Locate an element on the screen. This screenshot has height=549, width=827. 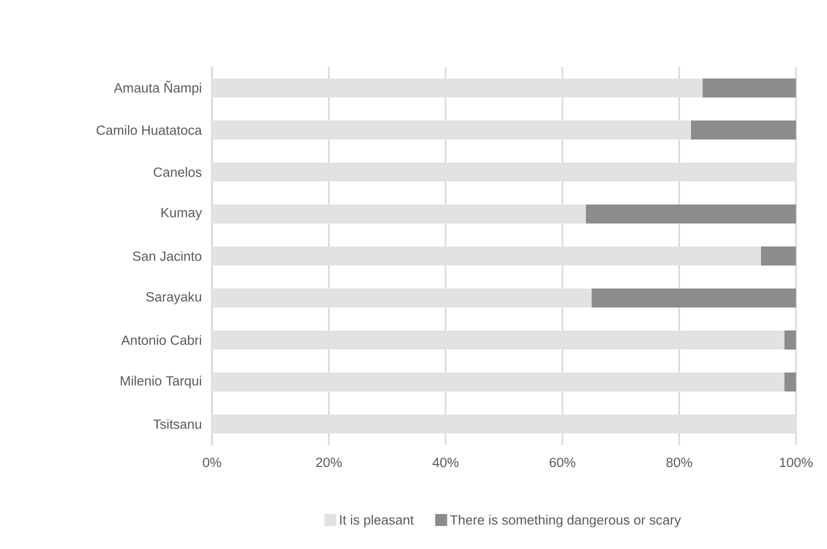
x-tick-label: 60% is located at coordinates (563, 463).